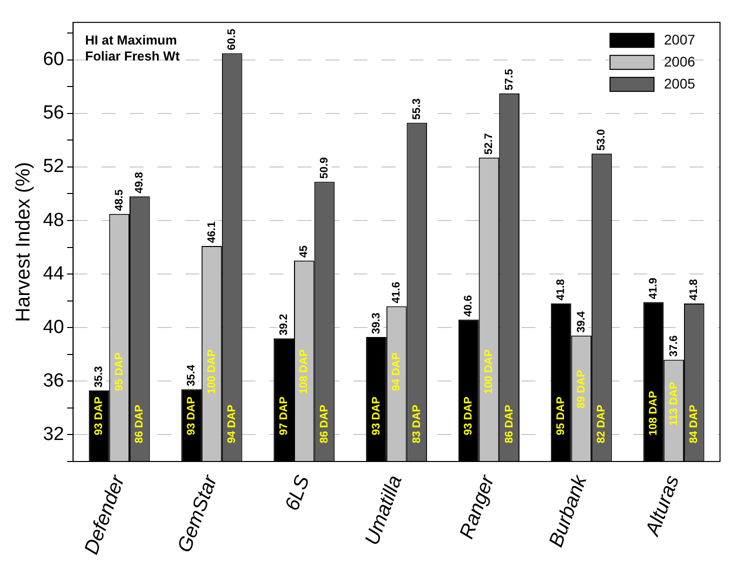  What do you see at coordinates (674, 346) in the screenshot?
I see `data-label: 37.6` at bounding box center [674, 346].